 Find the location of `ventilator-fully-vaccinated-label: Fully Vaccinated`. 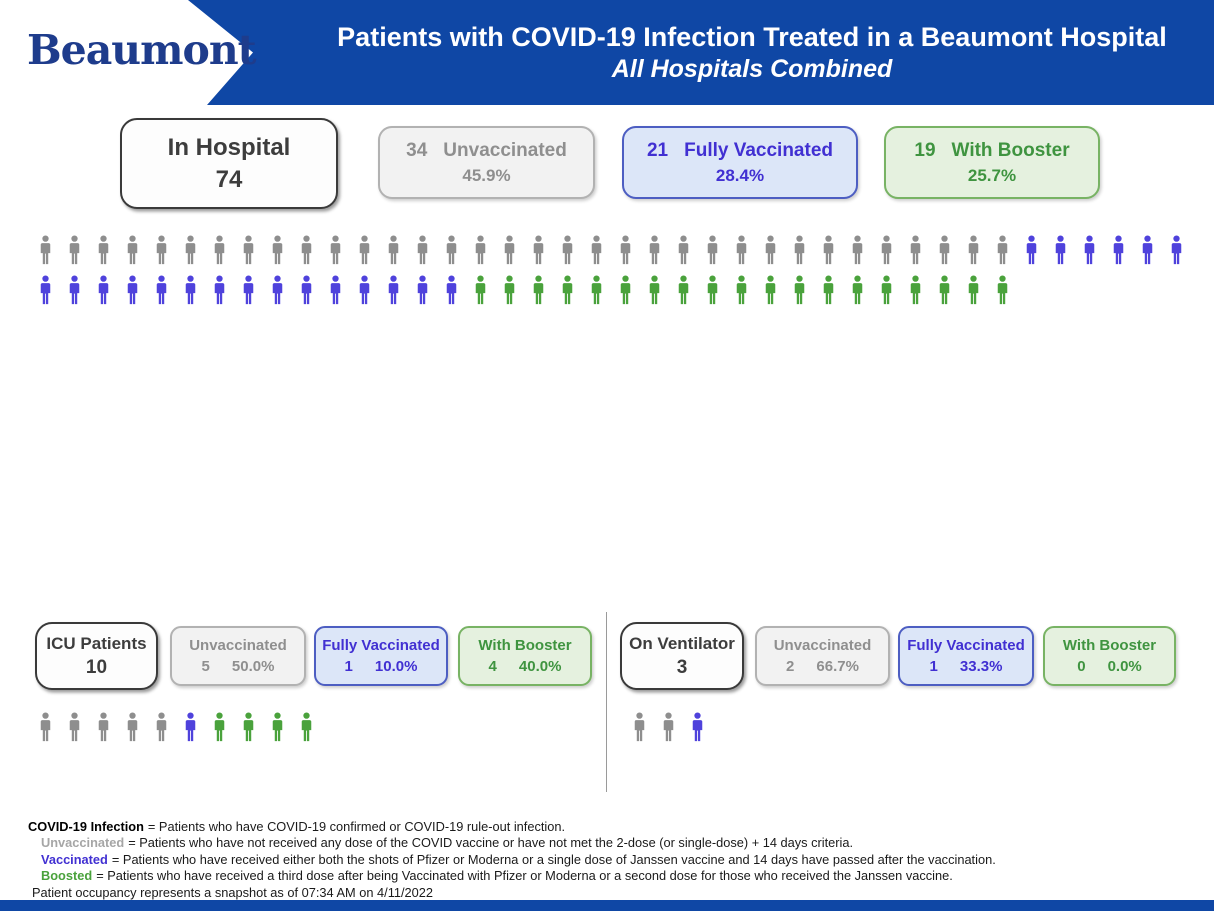

ventilator-fully-vaccinated-label: Fully Vaccinated is located at coordinates (966, 645).